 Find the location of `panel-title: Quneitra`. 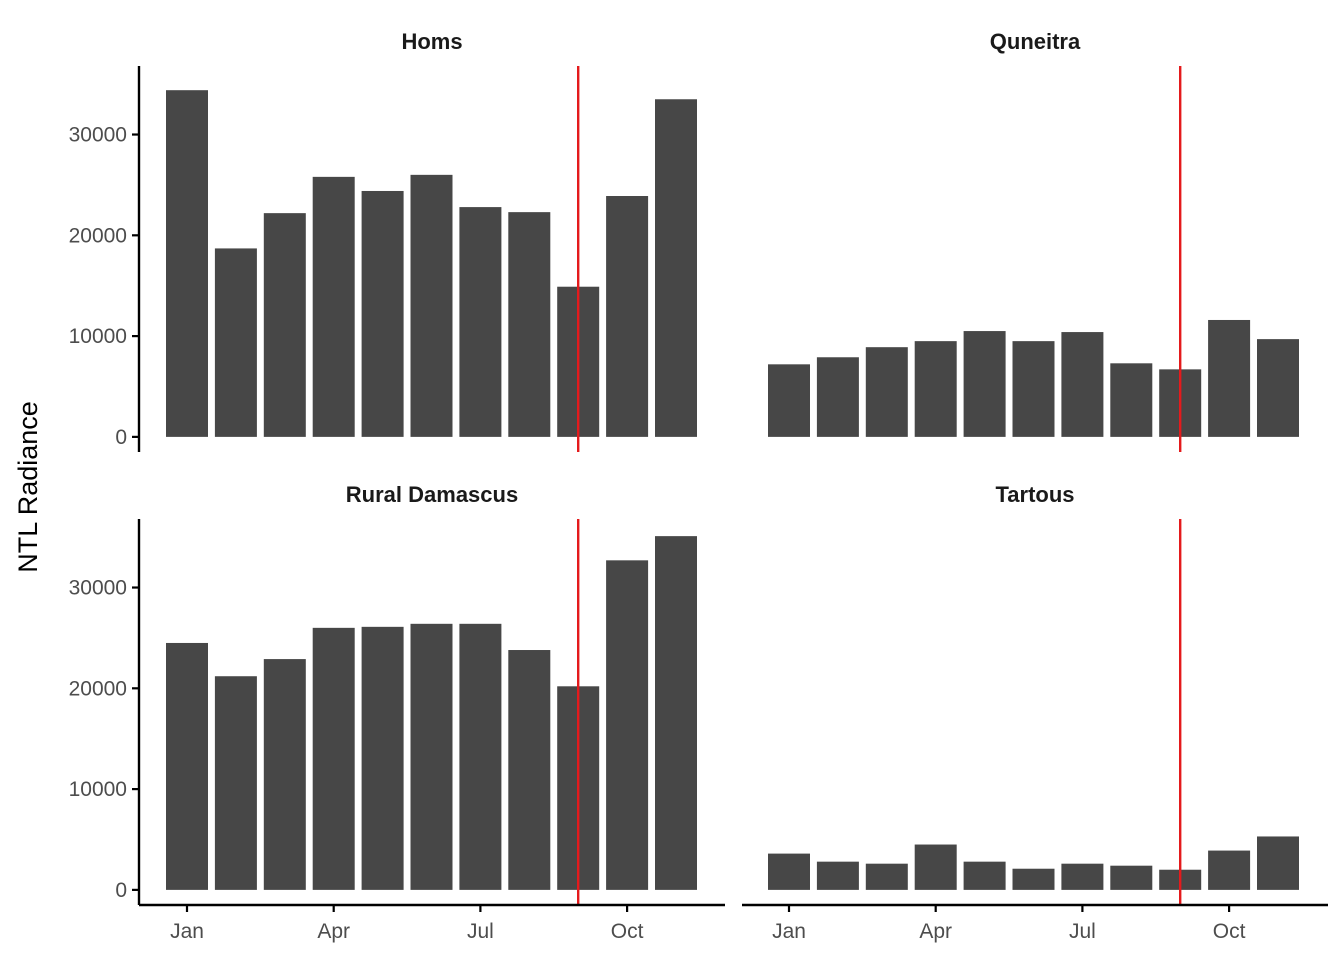

panel-title: Quneitra is located at coordinates (1035, 41).